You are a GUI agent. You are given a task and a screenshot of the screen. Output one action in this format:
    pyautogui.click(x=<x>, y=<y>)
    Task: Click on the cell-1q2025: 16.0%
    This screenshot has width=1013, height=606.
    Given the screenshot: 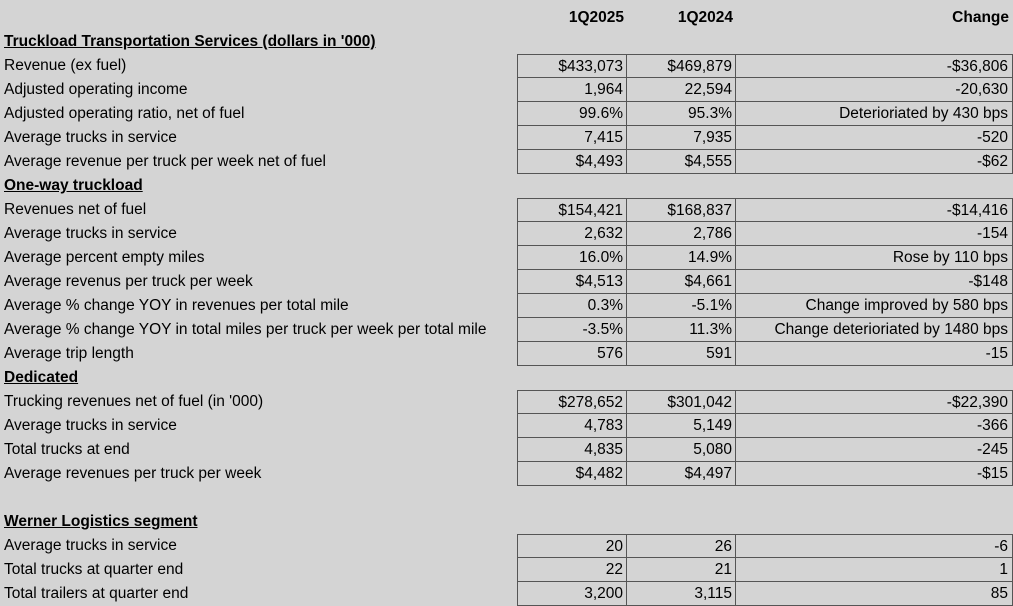 What is the action you would take?
    pyautogui.click(x=572, y=258)
    